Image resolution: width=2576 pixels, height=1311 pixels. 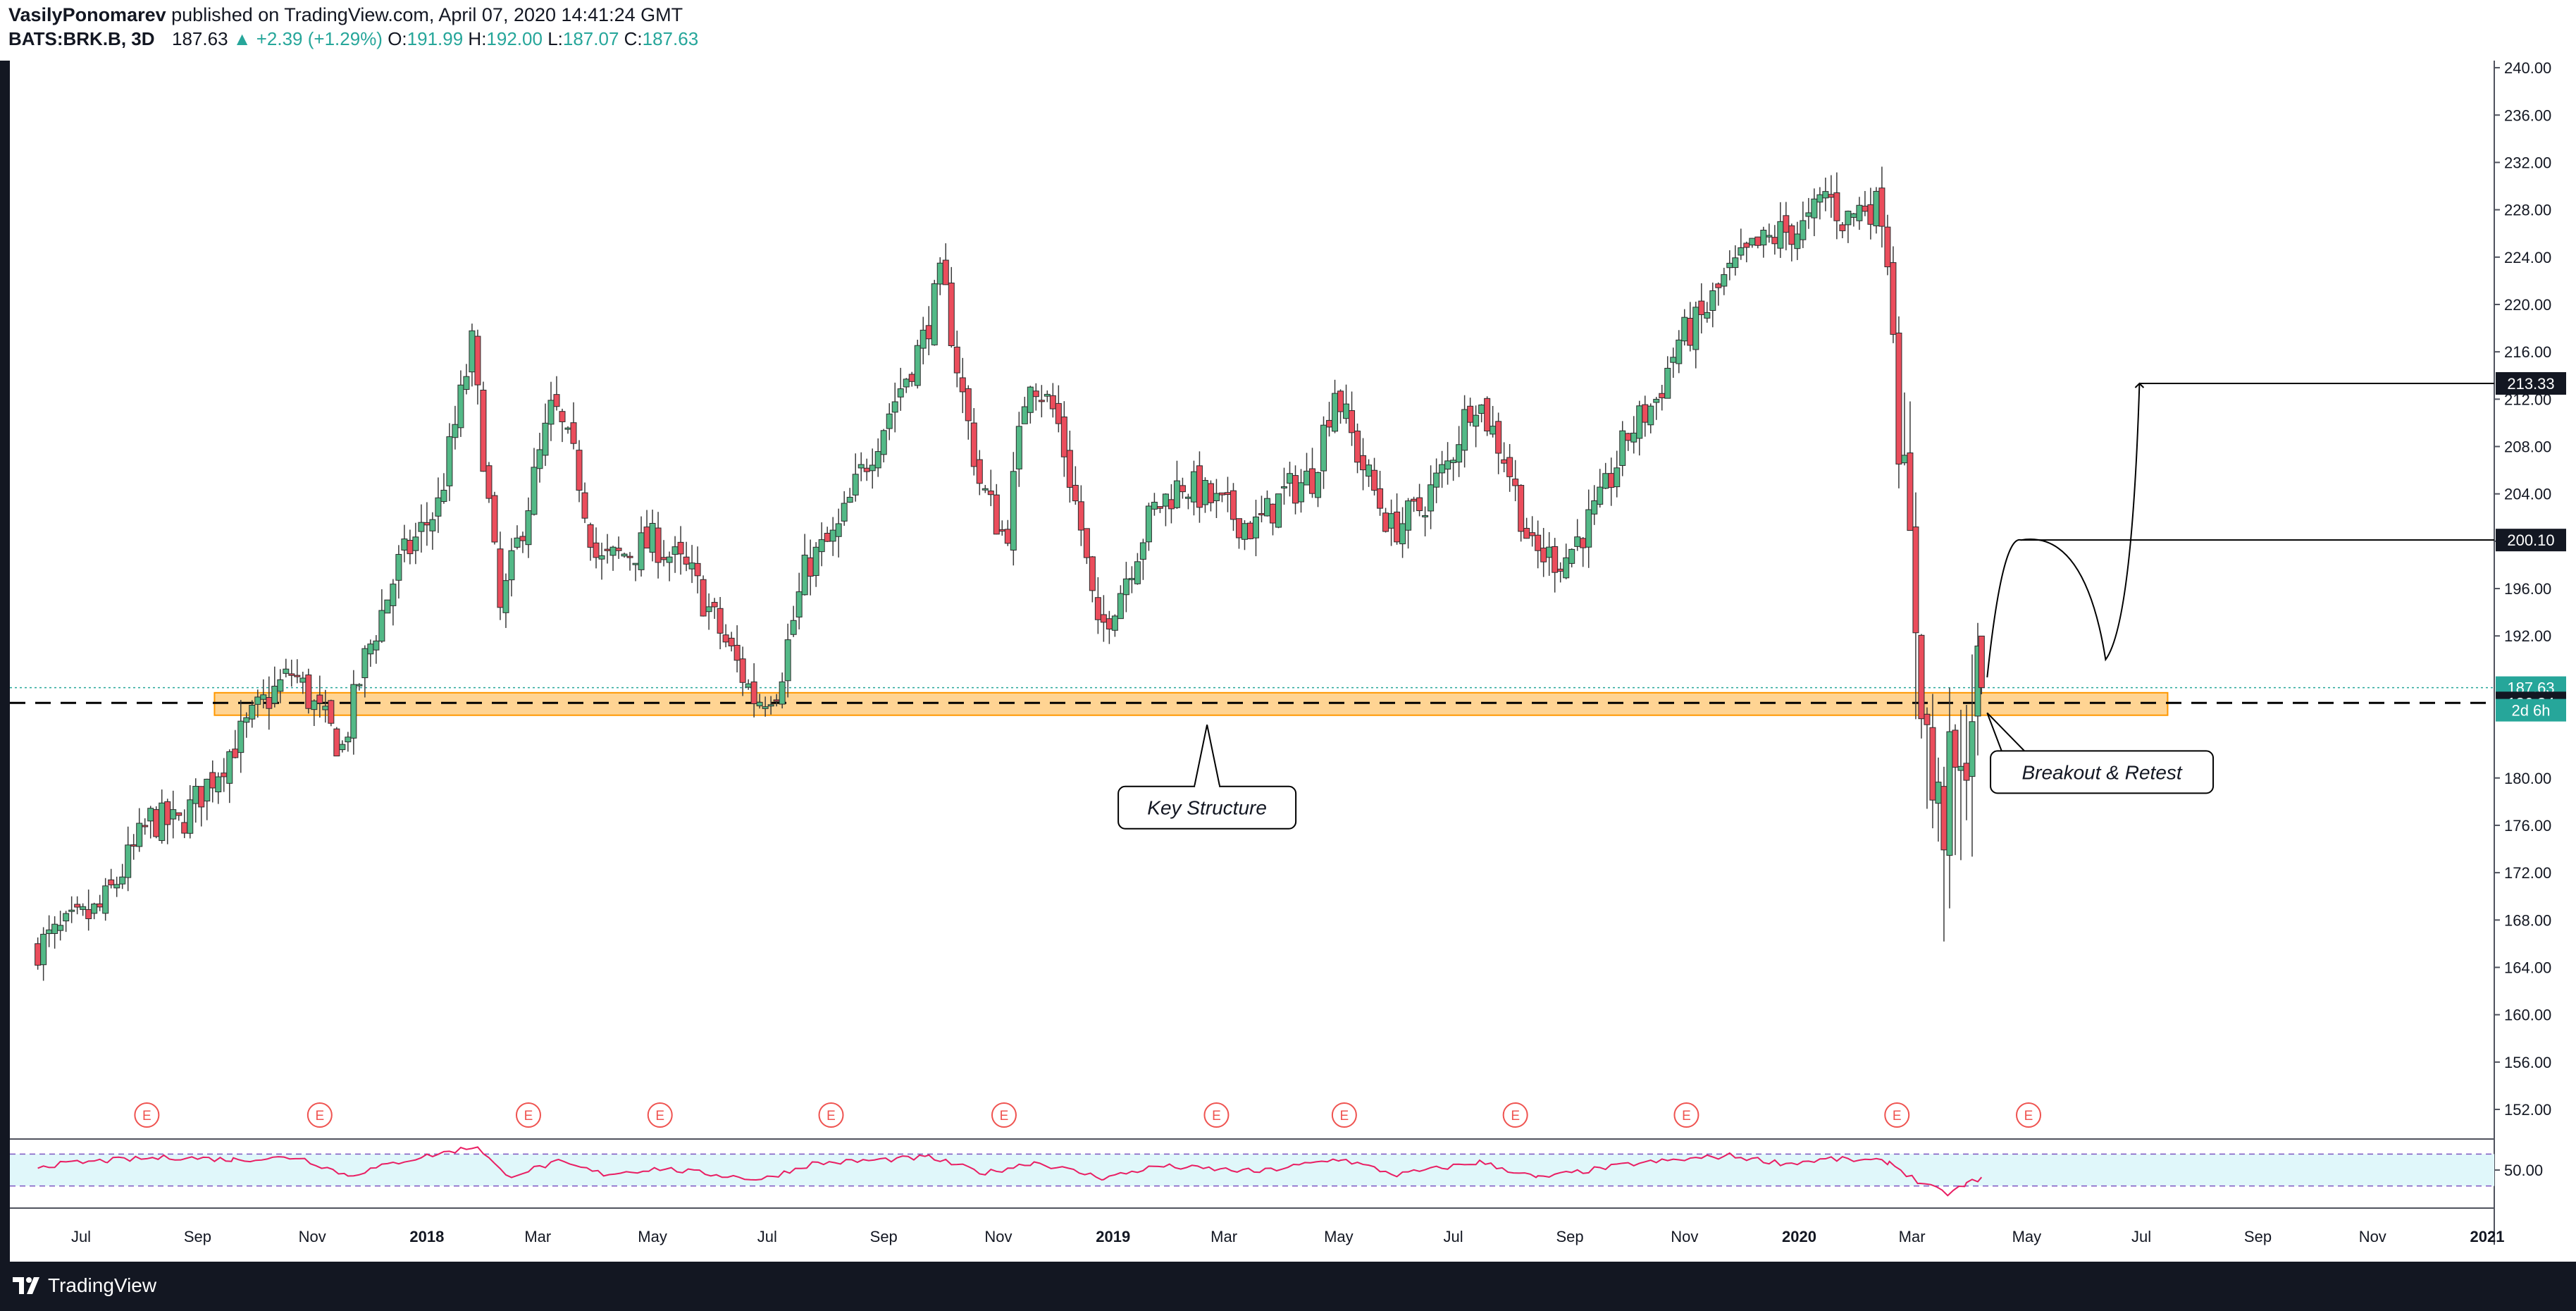 I want to click on author-name: VasilyPonomarev, so click(x=87, y=15).